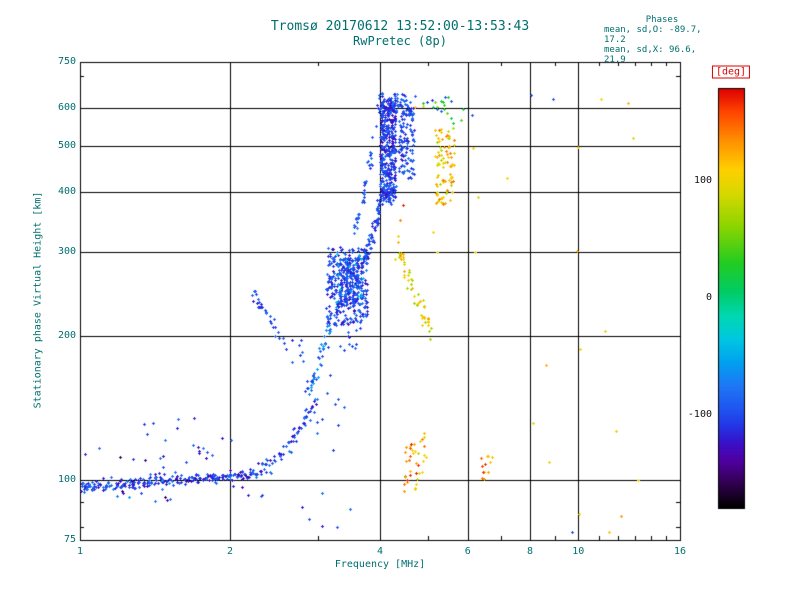  What do you see at coordinates (66, 146) in the screenshot?
I see `y-tick-label: 500` at bounding box center [66, 146].